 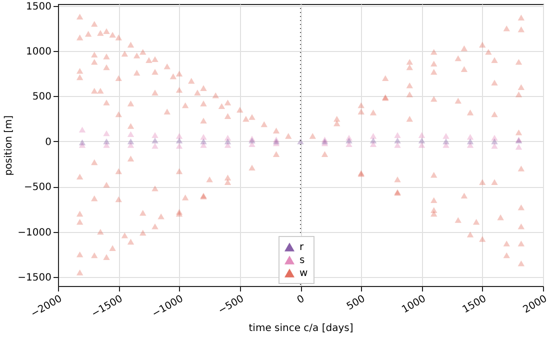 What do you see at coordinates (9, 145) in the screenshot?
I see `y-axis-title: position [m]` at bounding box center [9, 145].